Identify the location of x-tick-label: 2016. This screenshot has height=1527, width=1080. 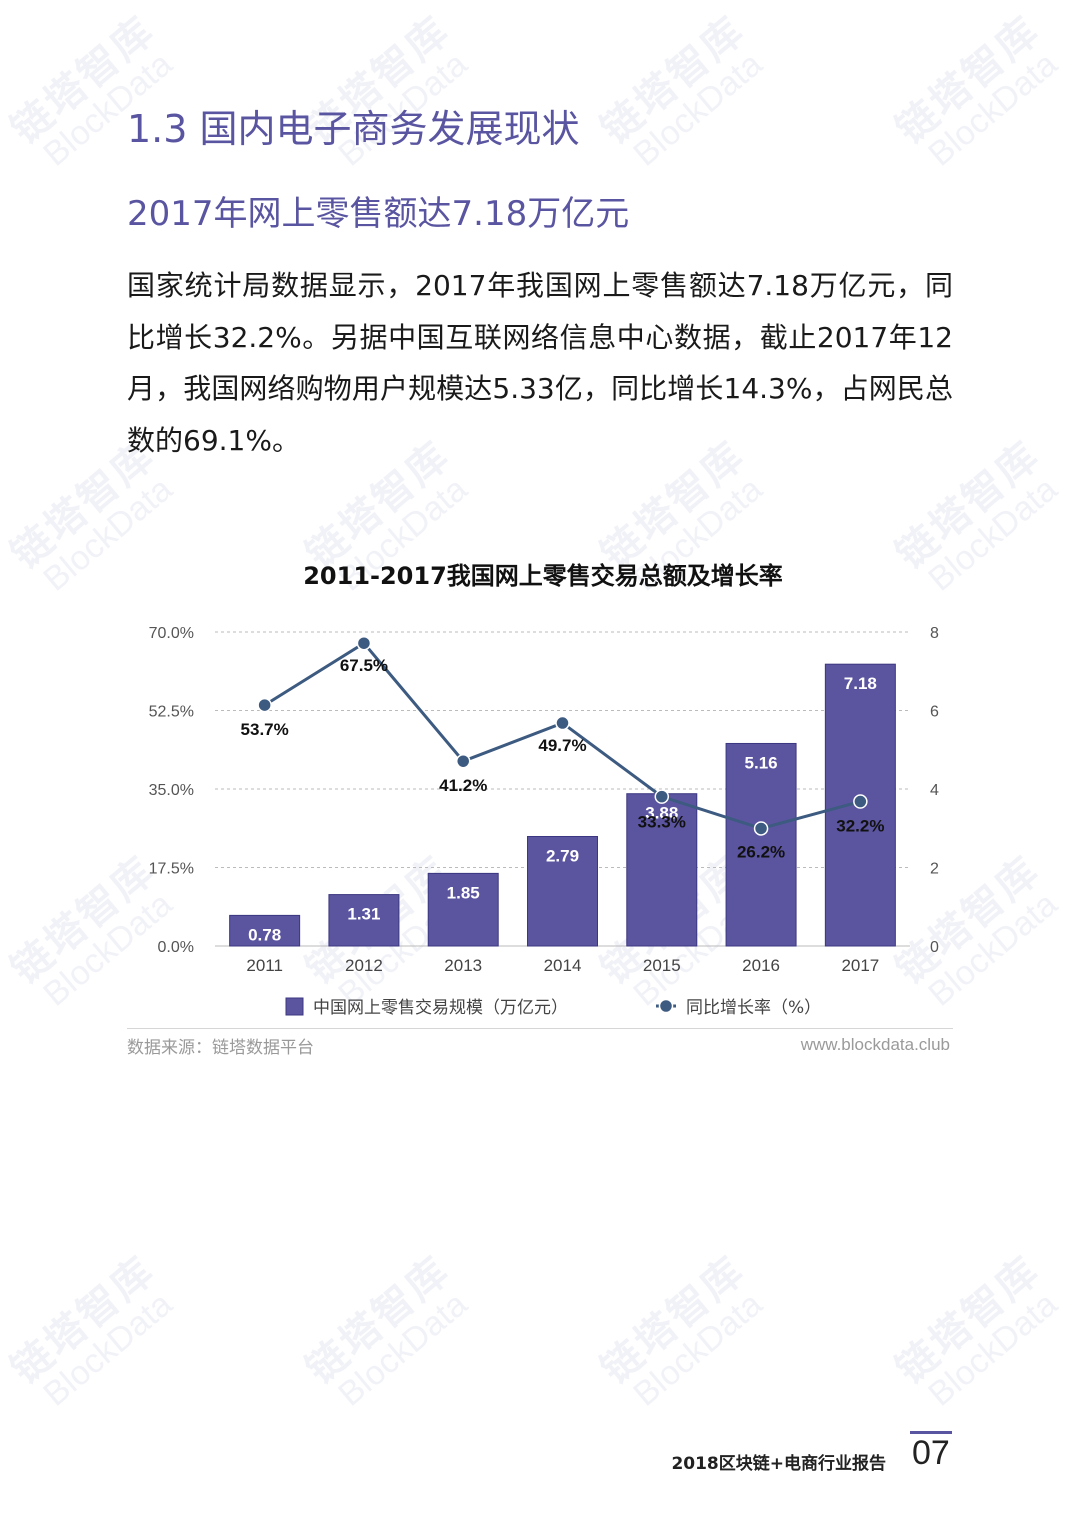
(761, 965).